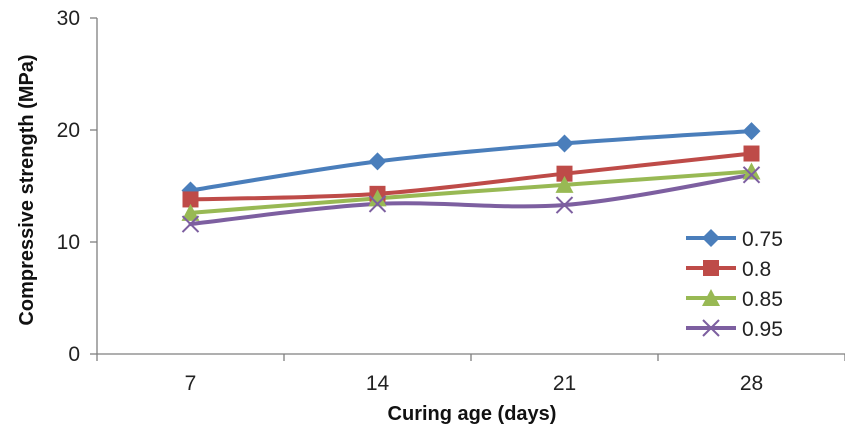 The width and height of the screenshot is (845, 430). What do you see at coordinates (68, 242) in the screenshot?
I see `y-tick-label: 10` at bounding box center [68, 242].